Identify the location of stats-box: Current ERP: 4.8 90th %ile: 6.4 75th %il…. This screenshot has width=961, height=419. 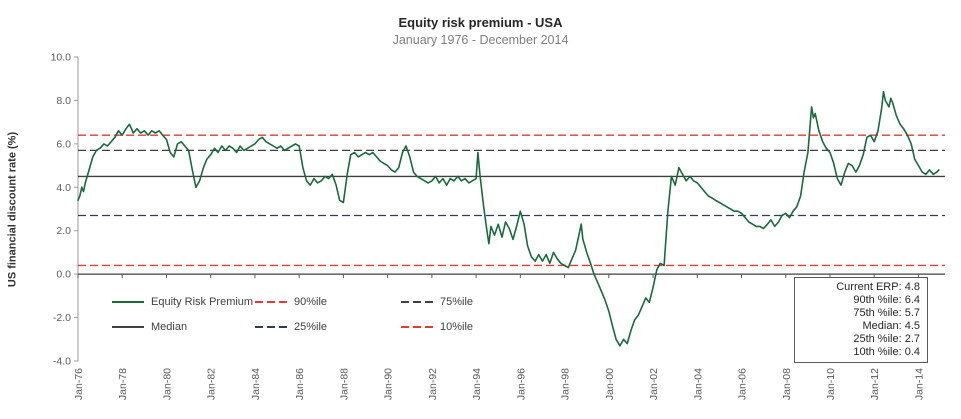
(861, 320).